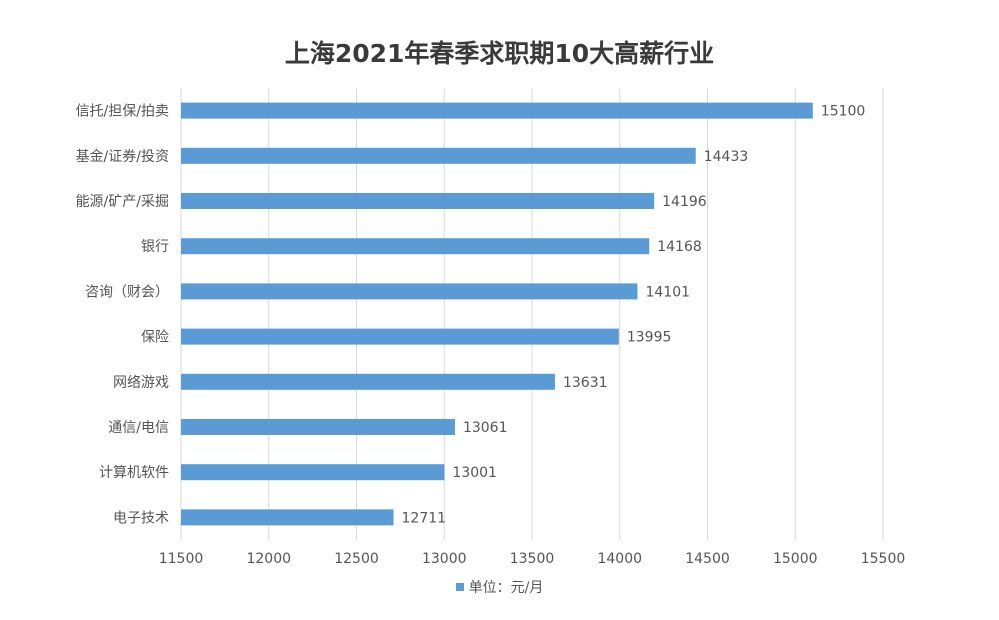 This screenshot has height=620, width=999. Describe the element at coordinates (122, 112) in the screenshot. I see `y-tick-label: 信托/担保/拍卖` at that location.